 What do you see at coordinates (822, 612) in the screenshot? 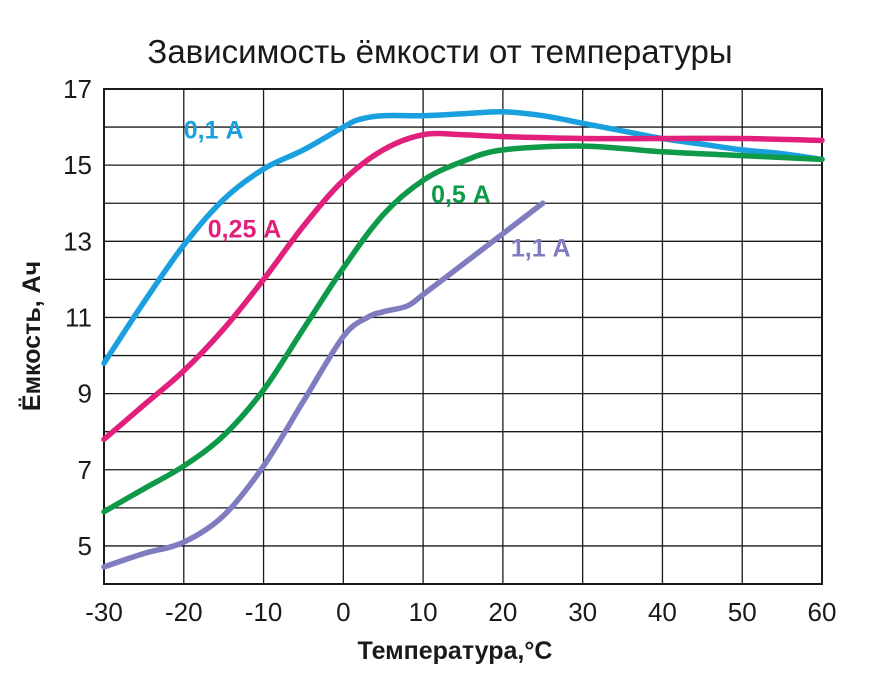
I see `x-tick-label: 60` at bounding box center [822, 612].